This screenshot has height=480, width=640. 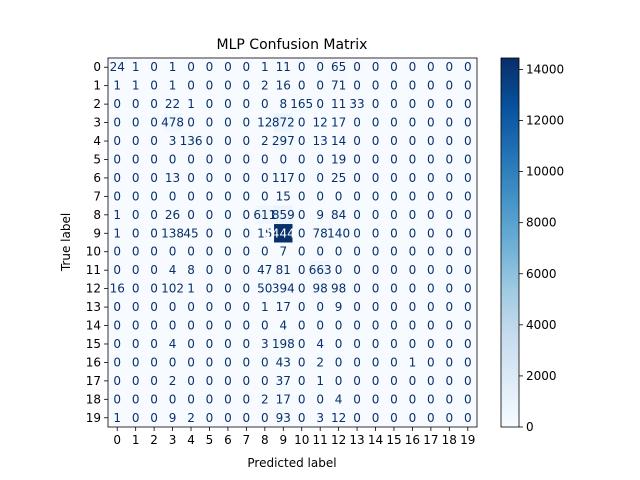 What do you see at coordinates (320, 289) in the screenshot?
I see `cell-value-label: 98` at bounding box center [320, 289].